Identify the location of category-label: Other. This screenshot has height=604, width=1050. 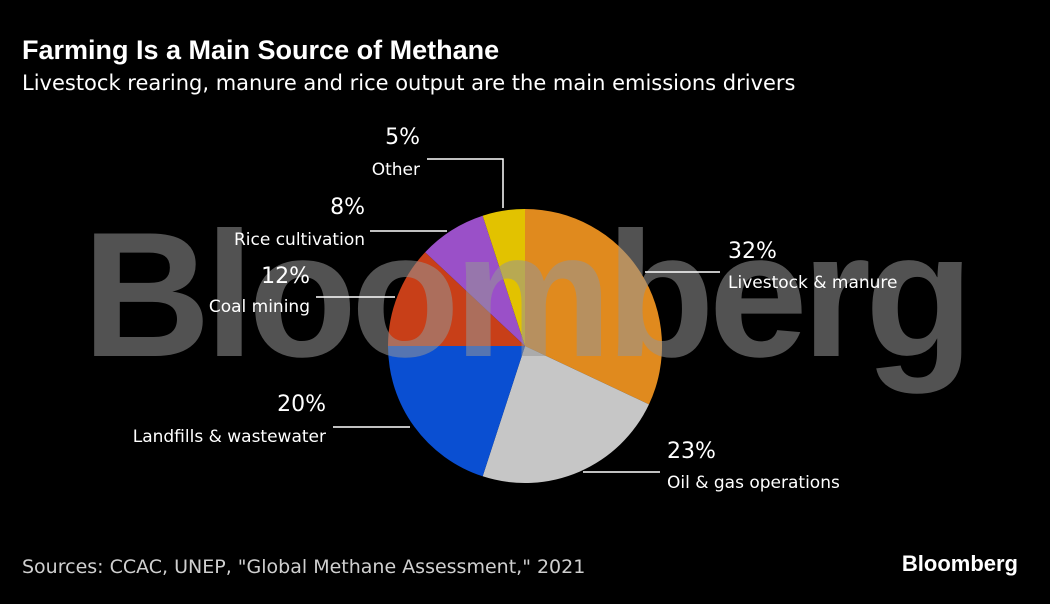
(396, 170).